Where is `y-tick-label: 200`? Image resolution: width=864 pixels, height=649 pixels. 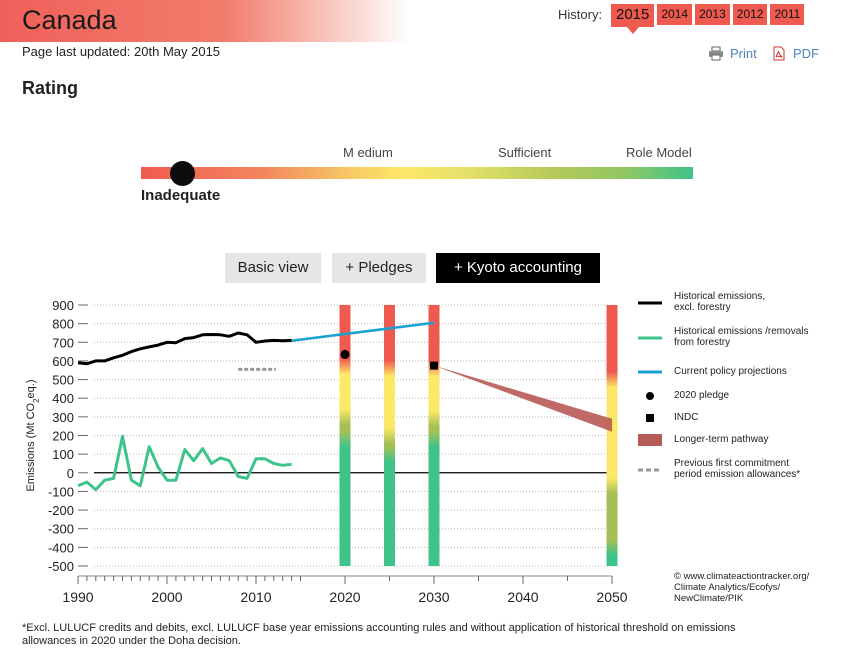
y-tick-label: 200 is located at coordinates (63, 436).